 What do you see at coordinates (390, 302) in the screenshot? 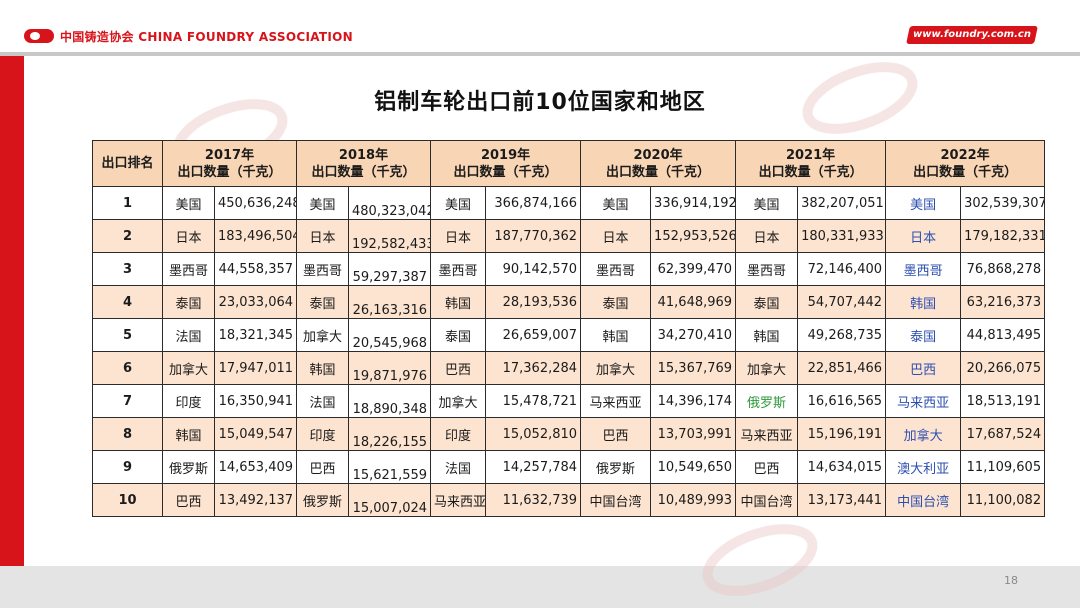
I see `export-value-cell: 26,163,316` at bounding box center [390, 302].